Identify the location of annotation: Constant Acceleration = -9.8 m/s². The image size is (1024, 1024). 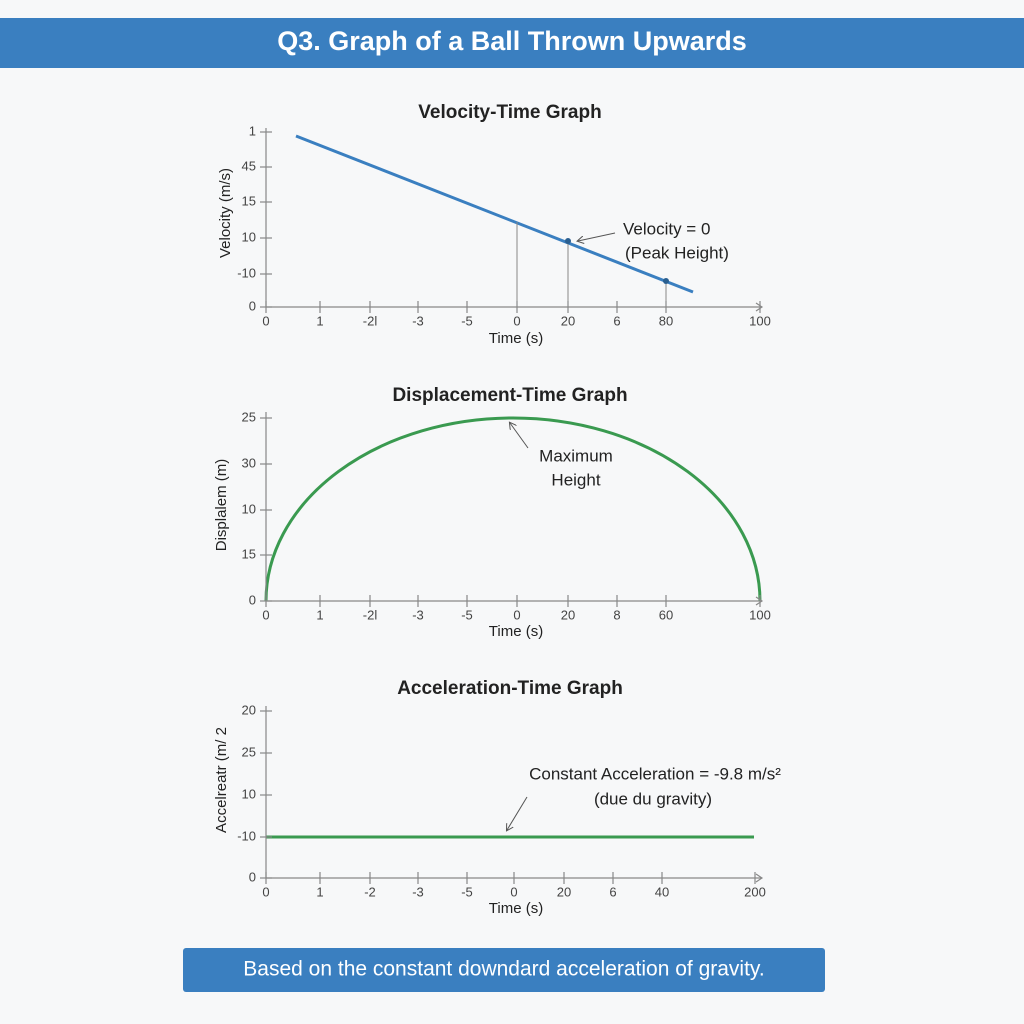
(655, 773).